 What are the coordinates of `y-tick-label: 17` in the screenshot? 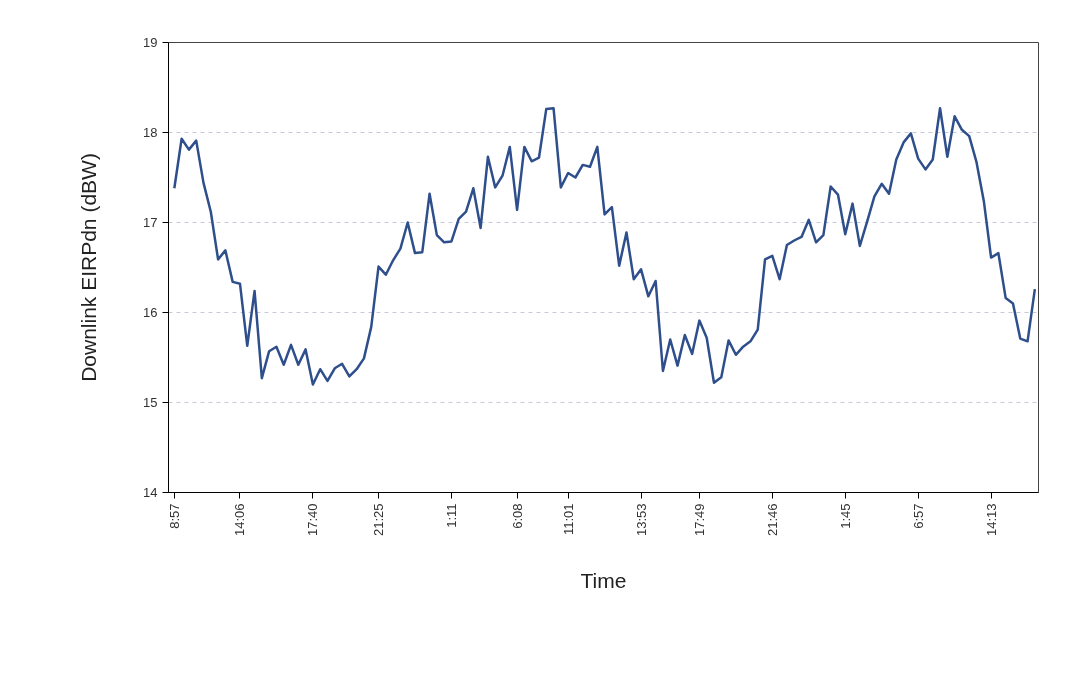 It's located at (150, 222).